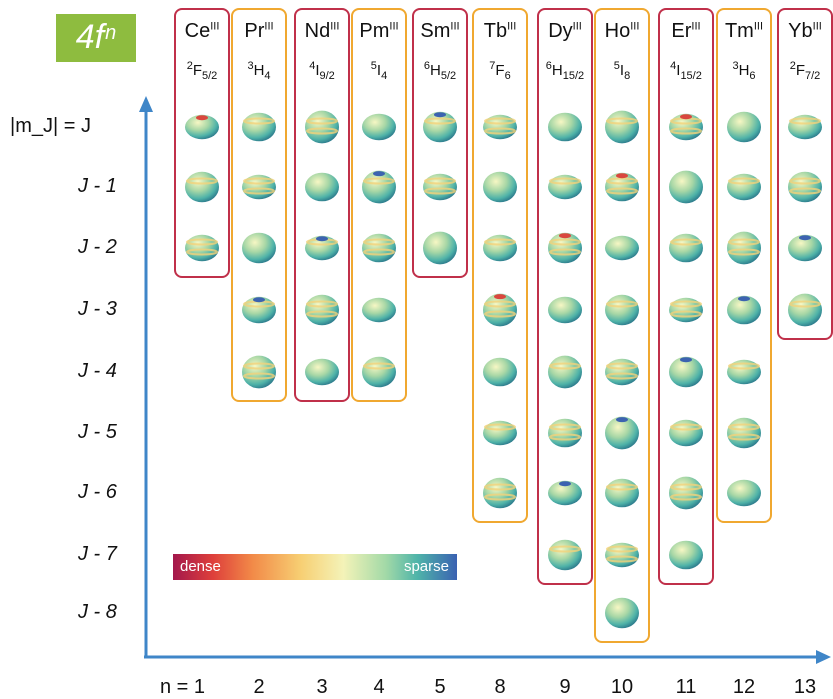 This screenshot has height=699, width=833. I want to click on term-symbol: 2F5/2, so click(202, 71).